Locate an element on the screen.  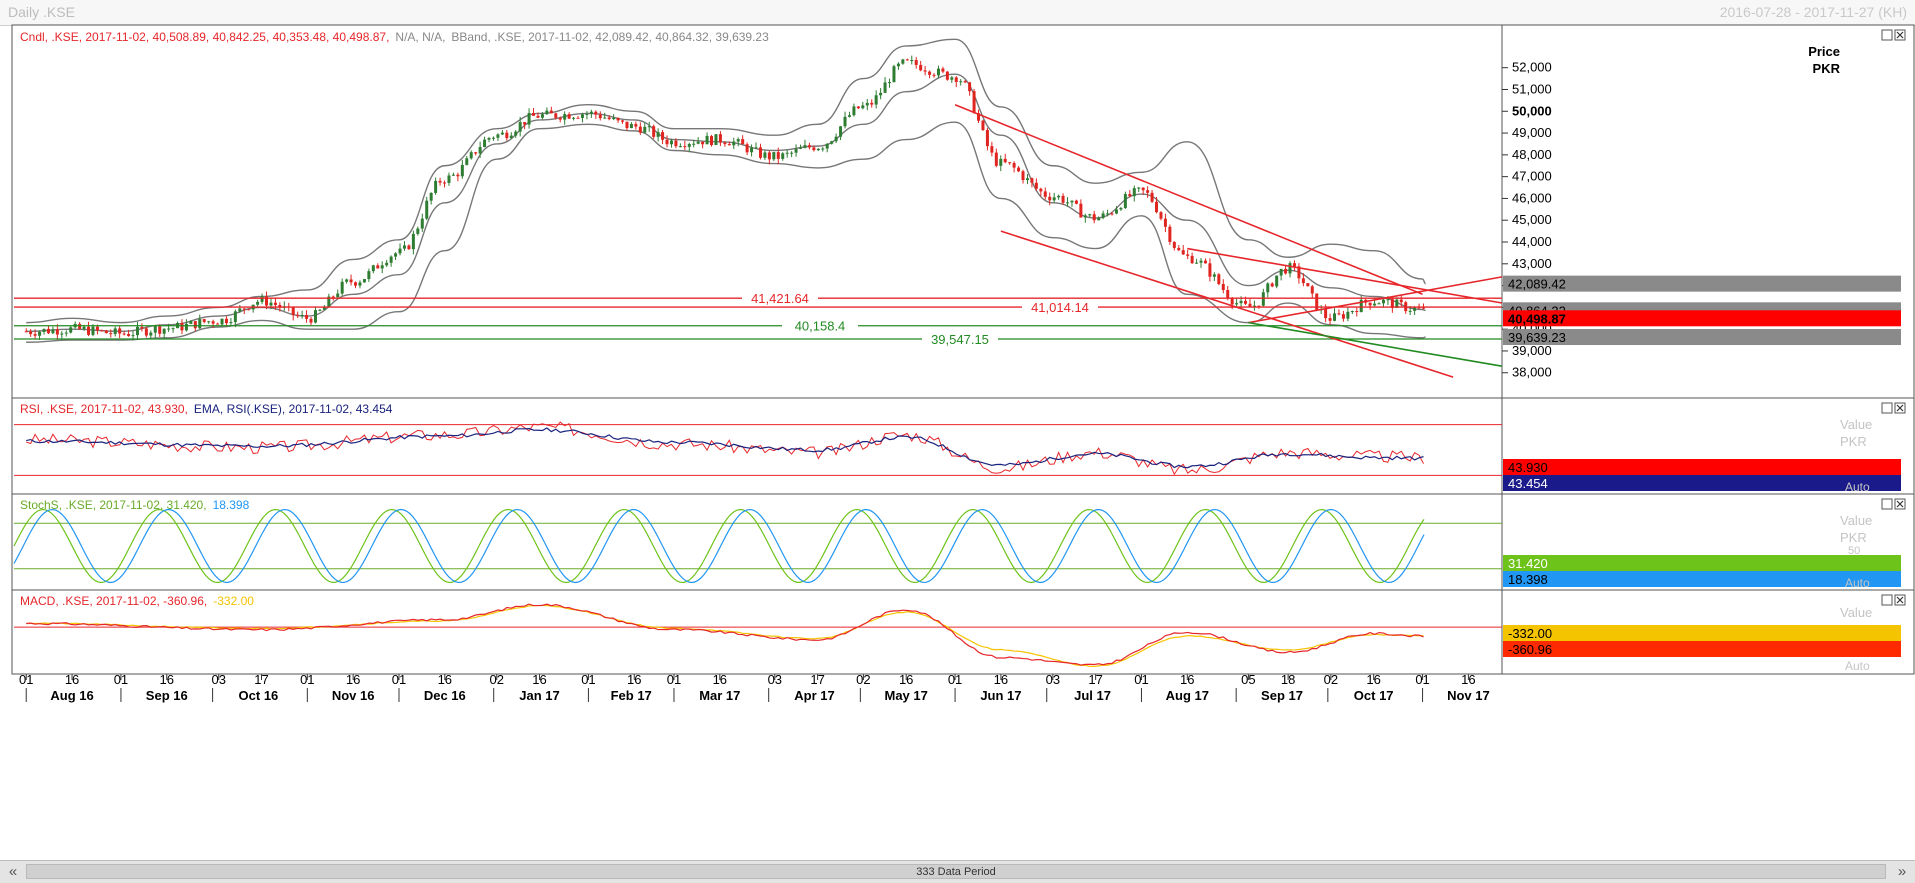
stoch-auto-label: Auto is located at coordinates (1857, 583).